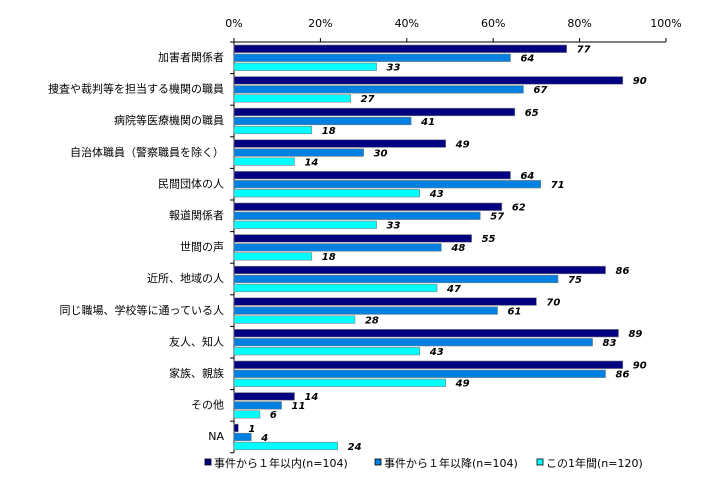 The image size is (707, 494). I want to click on data-label: 89, so click(635, 334).